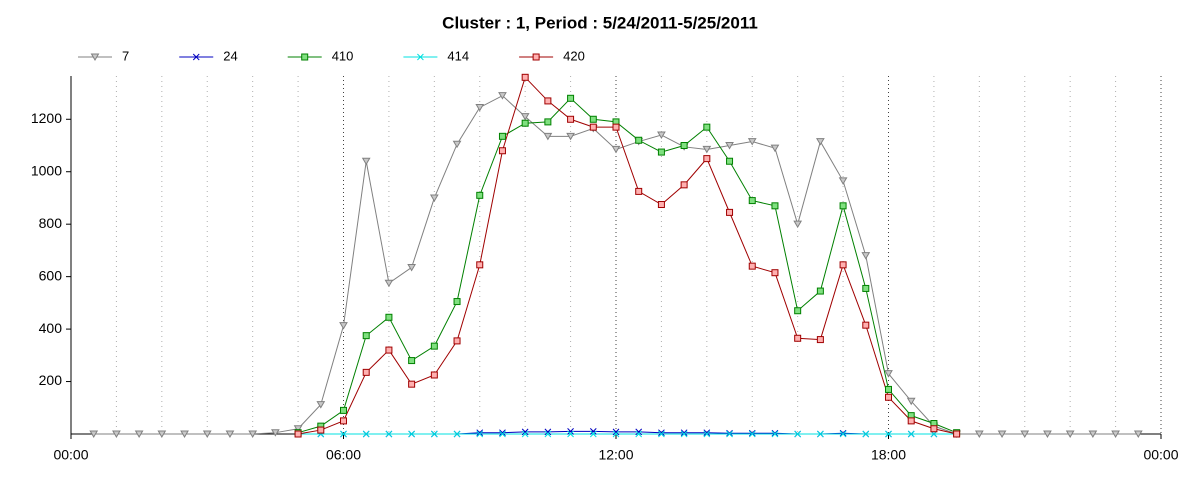 The height and width of the screenshot is (480, 1200). What do you see at coordinates (51, 328) in the screenshot?
I see `y-tick-label: 400` at bounding box center [51, 328].